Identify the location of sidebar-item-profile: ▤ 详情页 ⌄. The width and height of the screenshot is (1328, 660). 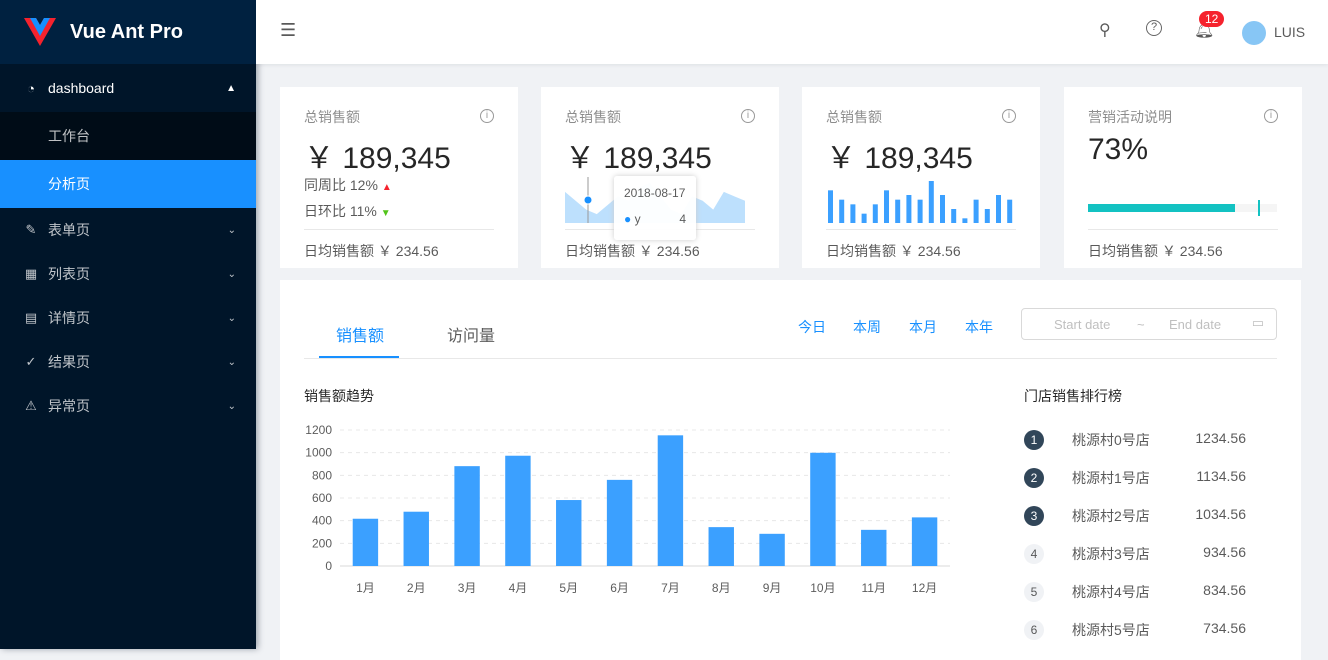
(128, 318).